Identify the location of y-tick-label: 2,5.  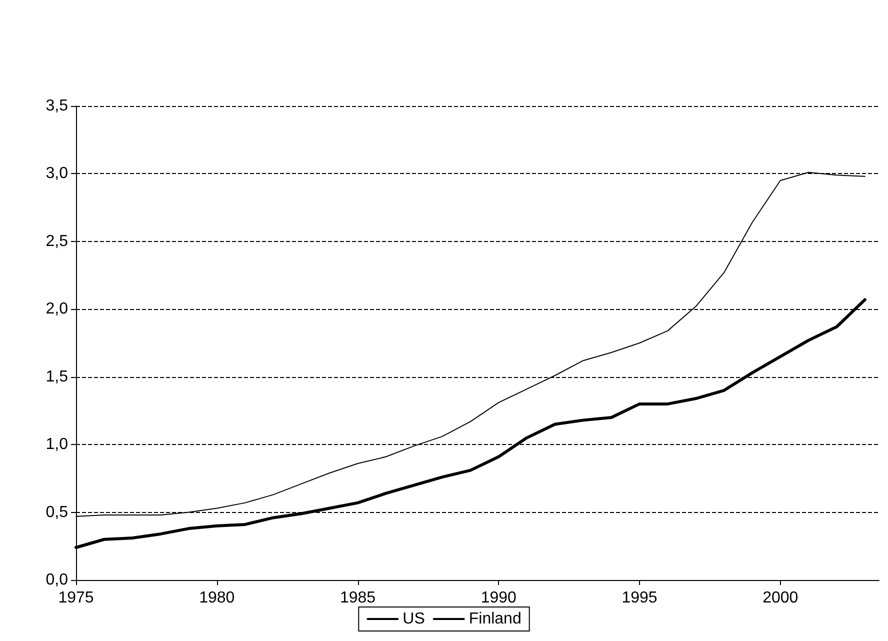
(57, 241).